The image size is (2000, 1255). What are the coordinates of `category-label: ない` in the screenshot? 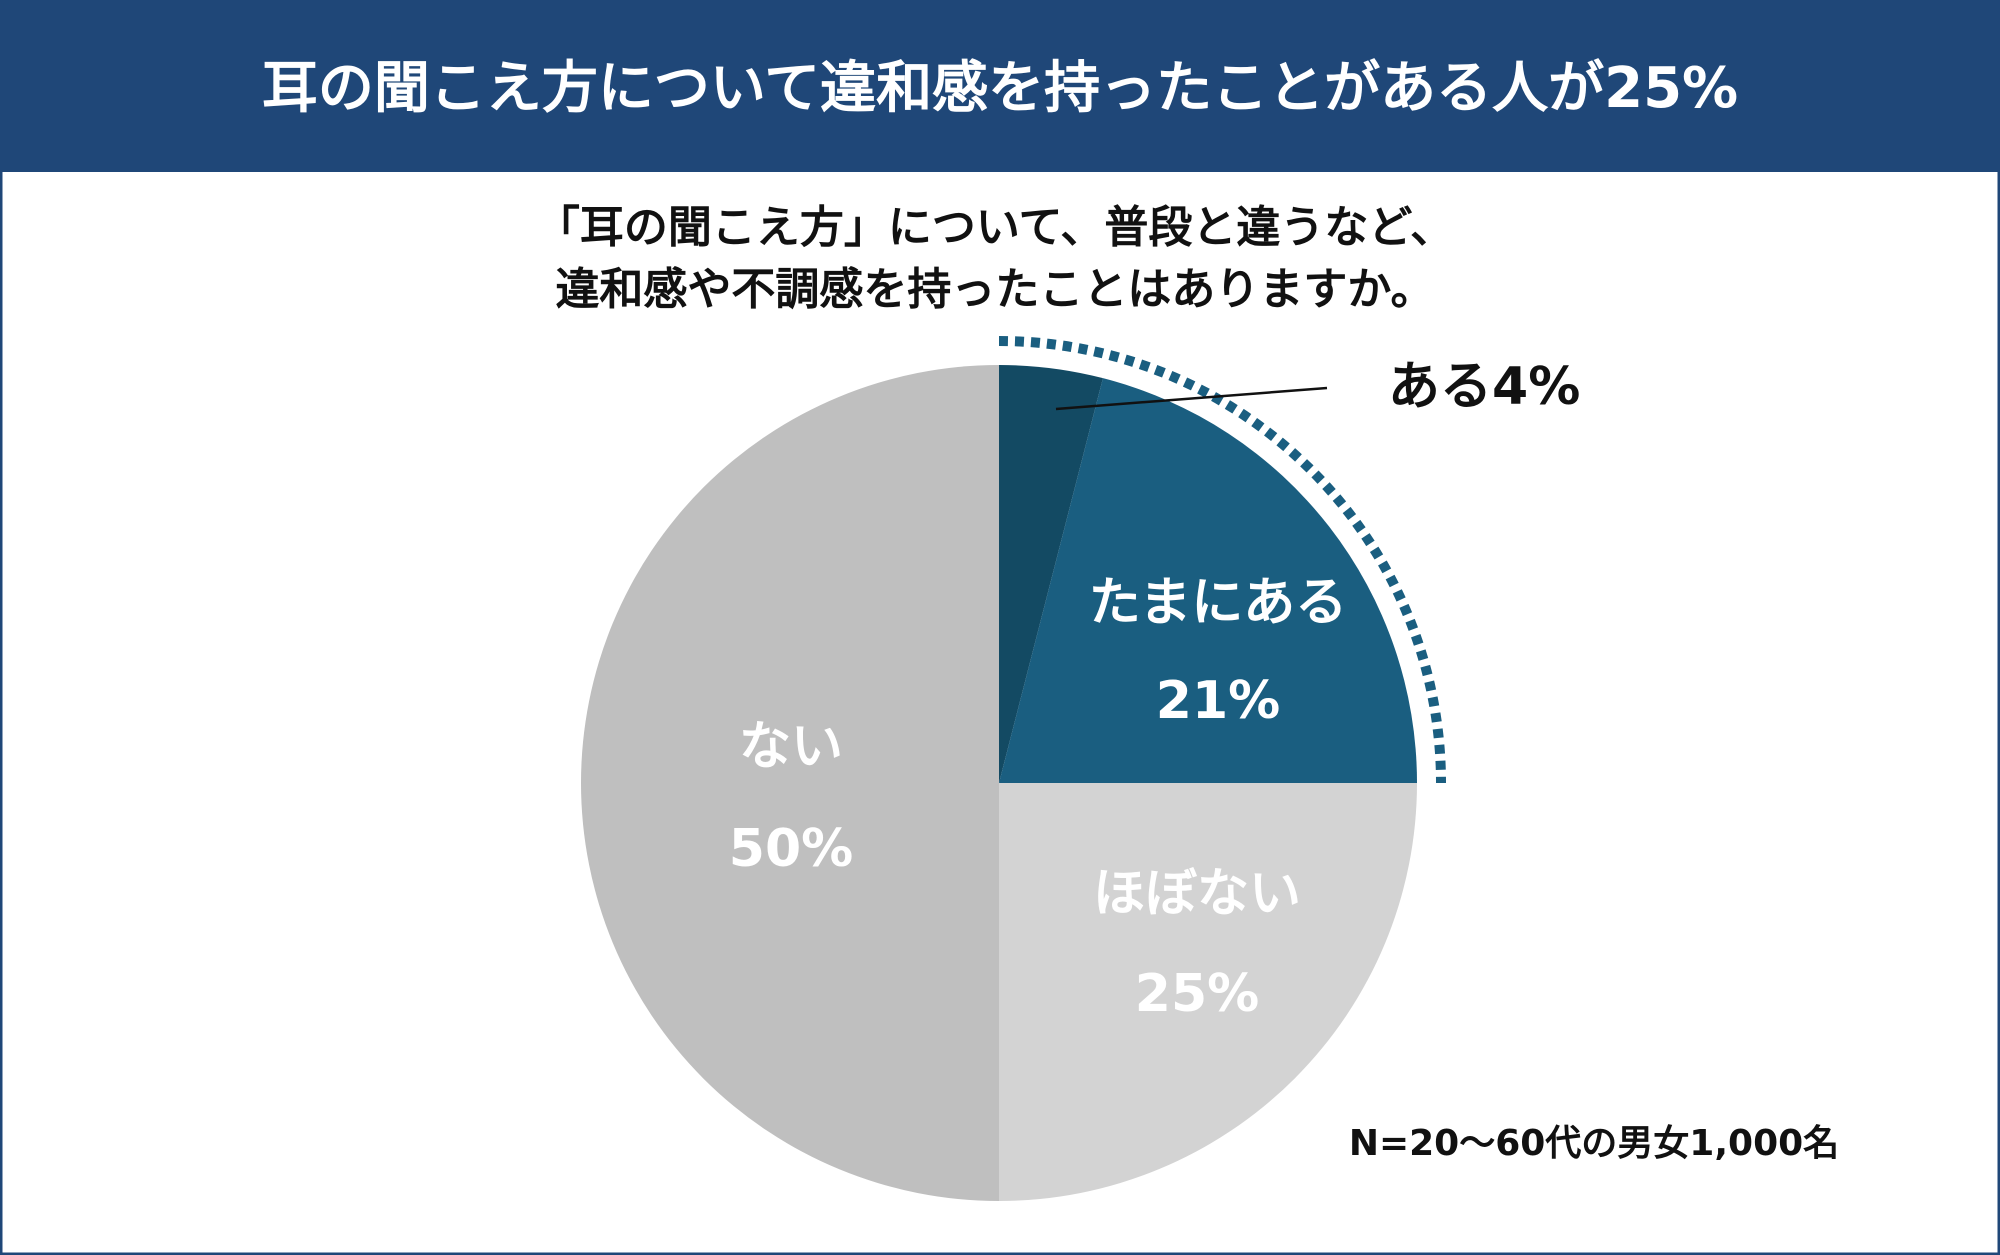 It's located at (791, 747).